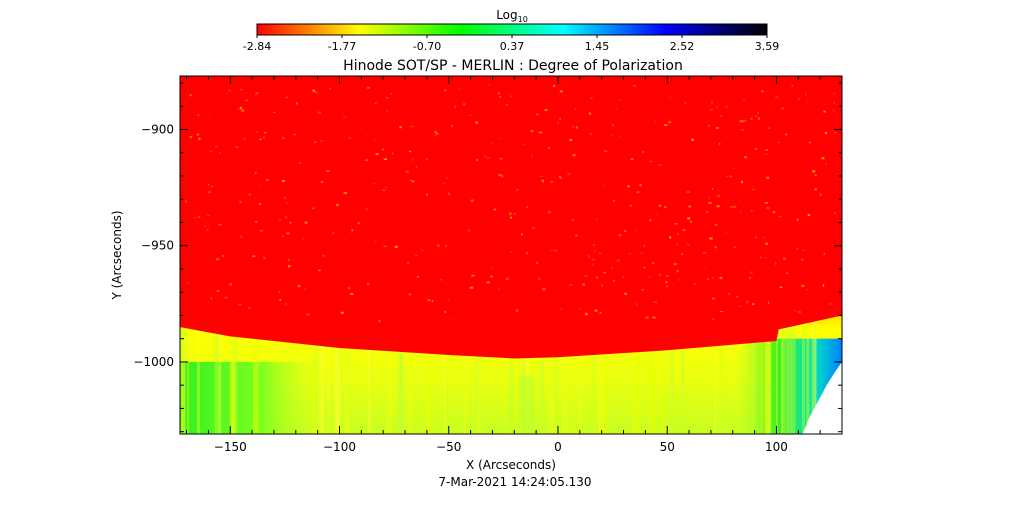  Describe the element at coordinates (514, 482) in the screenshot. I see `timestamp: 7-Mar-2021 14:24:05.130` at that location.